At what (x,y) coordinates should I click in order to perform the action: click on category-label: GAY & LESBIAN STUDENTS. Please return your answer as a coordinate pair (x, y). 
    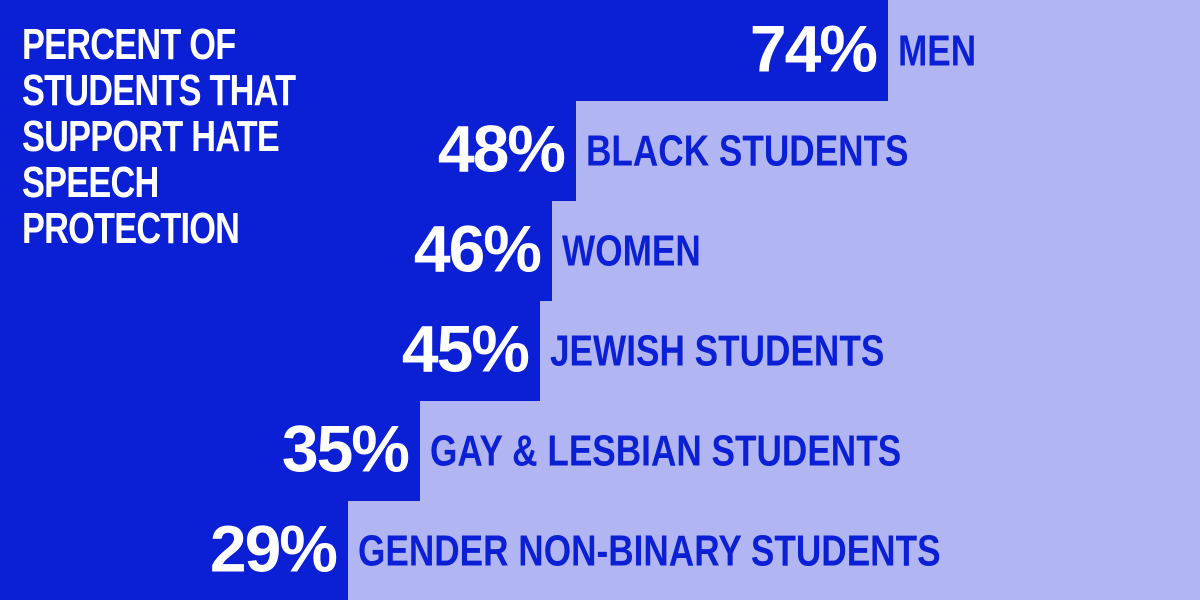
    Looking at the image, I should click on (665, 451).